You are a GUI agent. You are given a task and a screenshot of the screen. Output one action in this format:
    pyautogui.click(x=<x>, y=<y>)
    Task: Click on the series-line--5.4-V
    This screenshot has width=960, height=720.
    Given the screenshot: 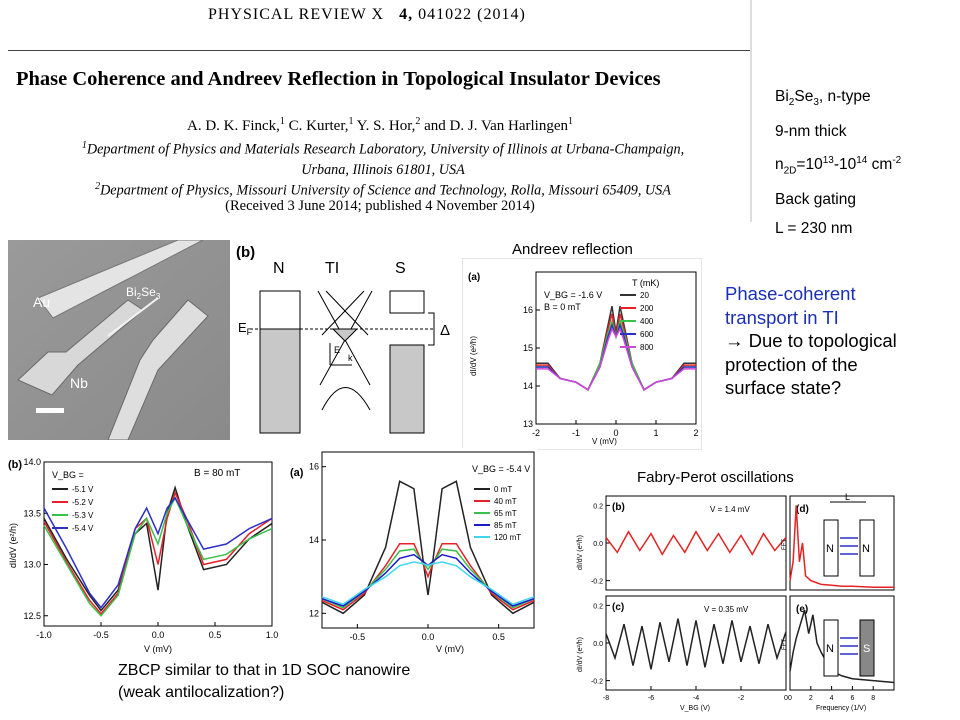 What is the action you would take?
    pyautogui.click(x=158, y=552)
    